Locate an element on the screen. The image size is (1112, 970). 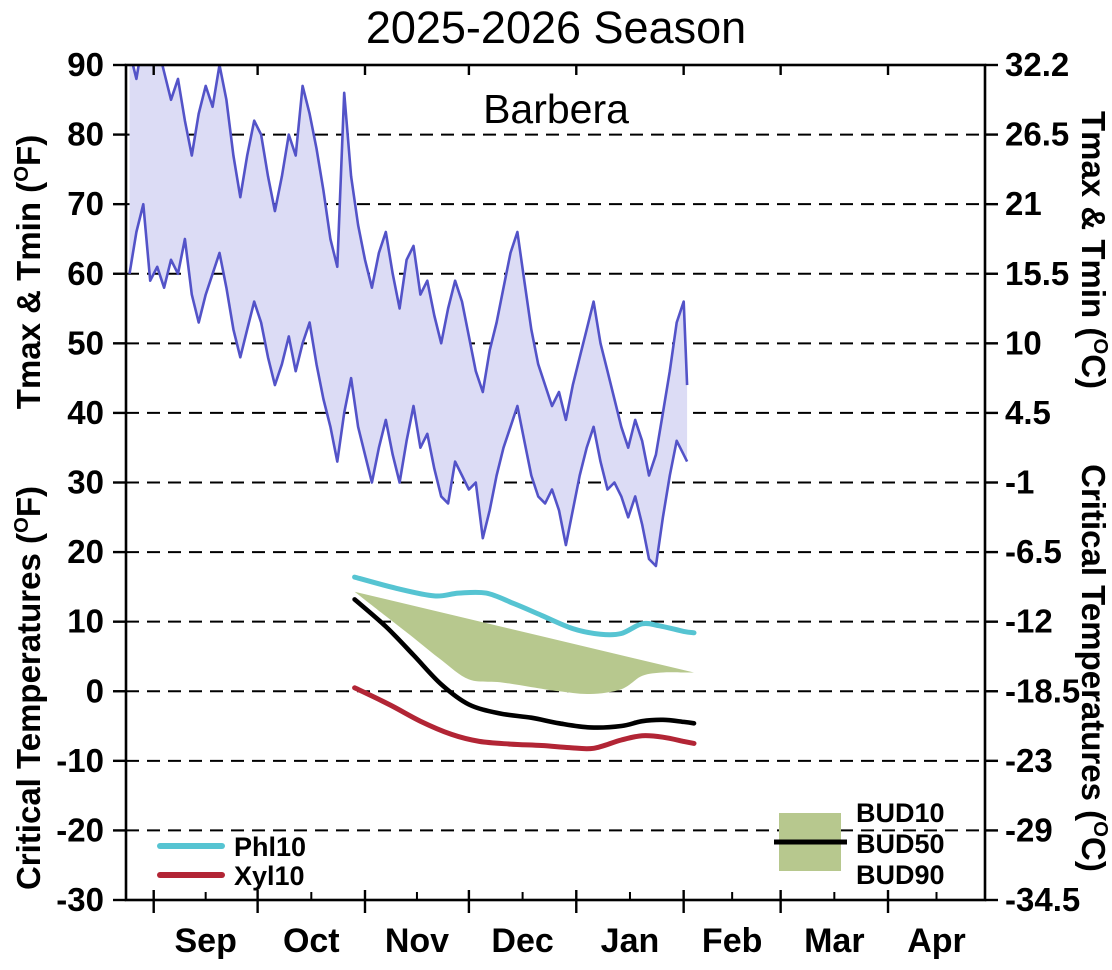
y-right-tick-label: -1 is located at coordinates (1019, 482).